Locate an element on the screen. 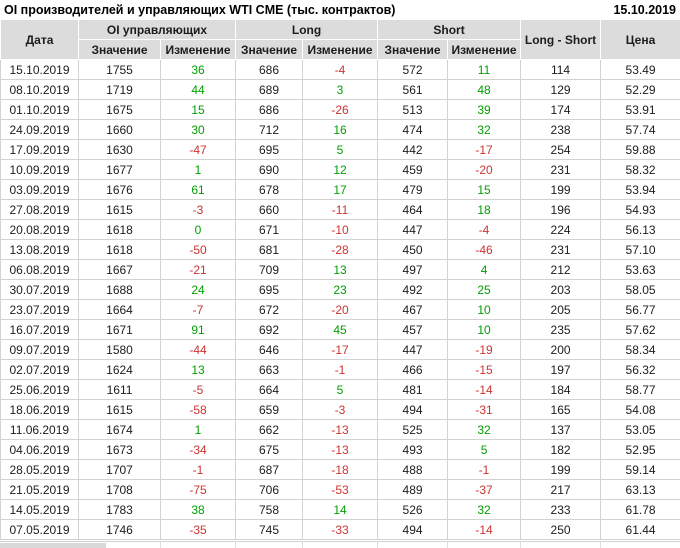 This screenshot has height=548, width=680. date-cell: 11.06.2019 is located at coordinates (39, 429).